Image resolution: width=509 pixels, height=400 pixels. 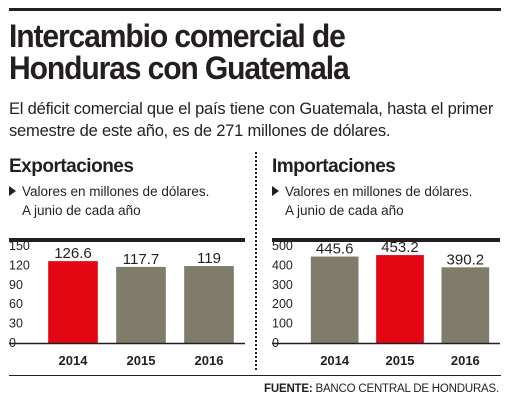 I want to click on exports-value-label: 119, so click(x=209, y=258).